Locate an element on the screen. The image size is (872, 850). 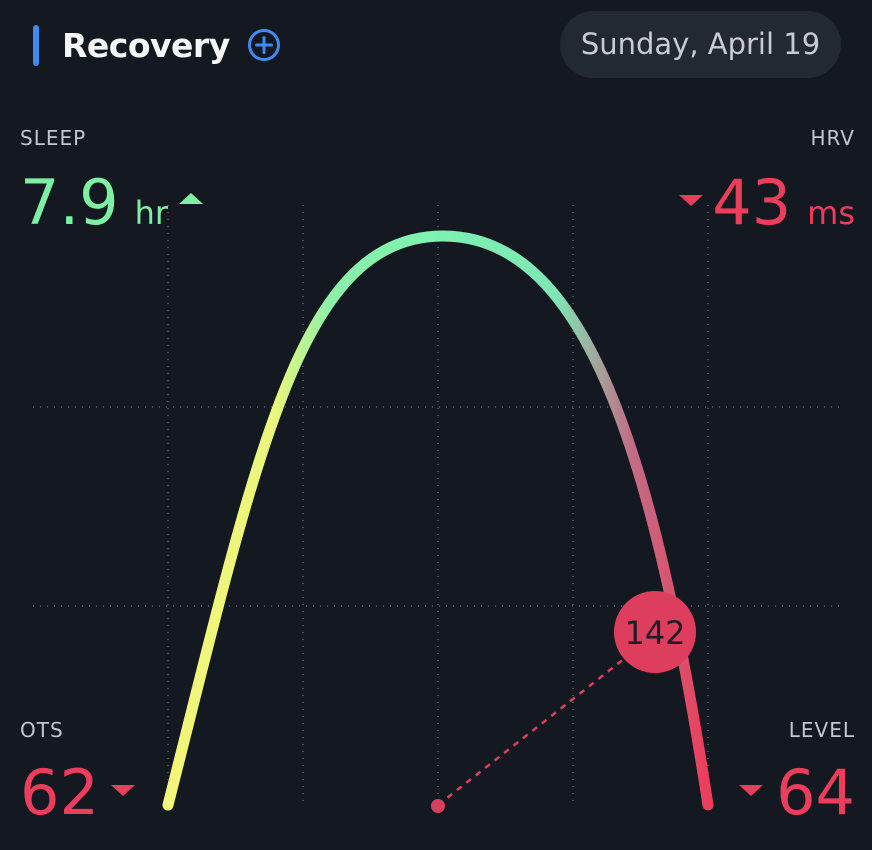
level-label: LEVEL is located at coordinates (821, 730).